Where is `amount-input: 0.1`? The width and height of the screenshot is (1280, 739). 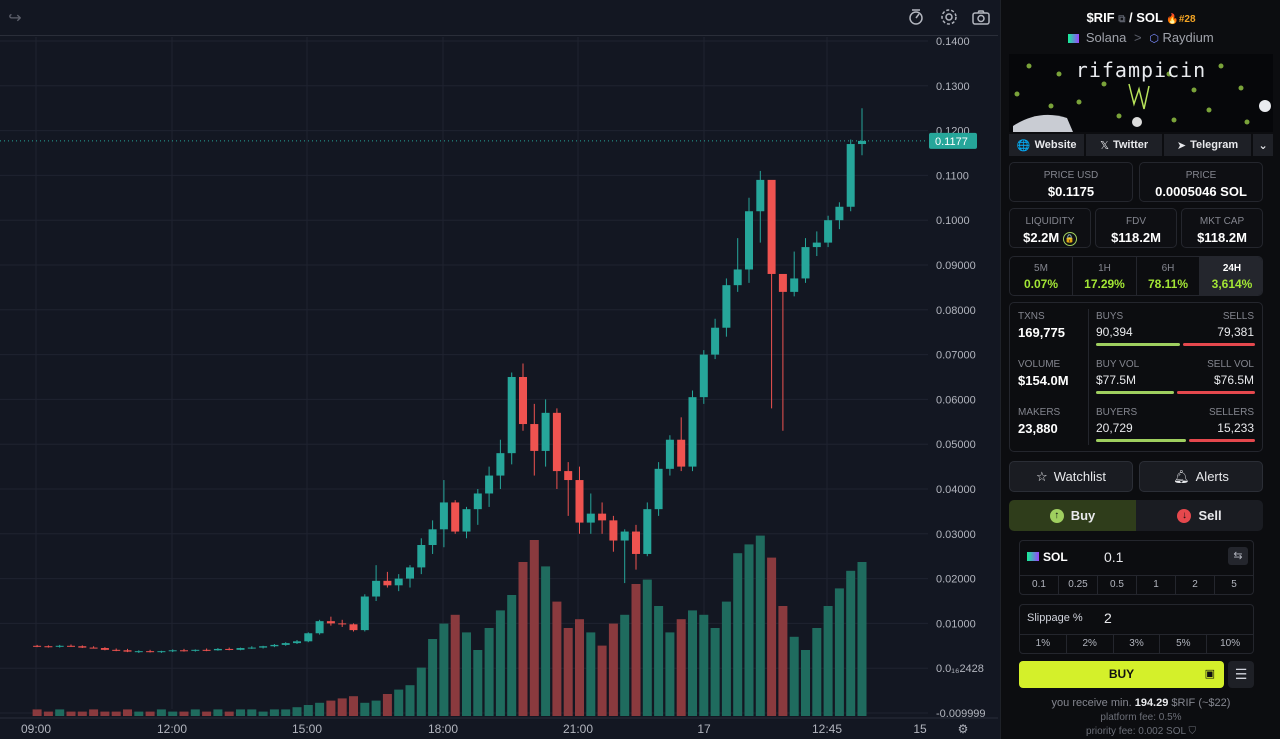 amount-input: 0.1 is located at coordinates (1114, 557).